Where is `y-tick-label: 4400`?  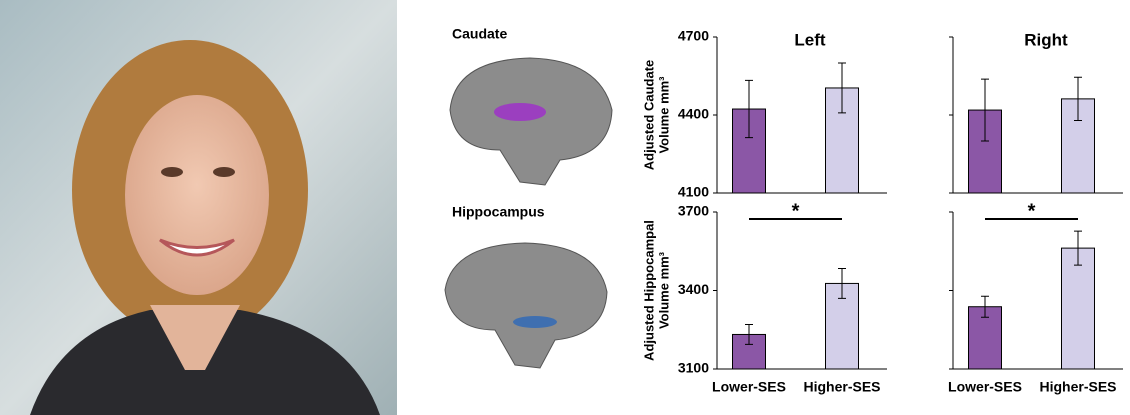
y-tick-label: 4400 is located at coordinates (693, 114).